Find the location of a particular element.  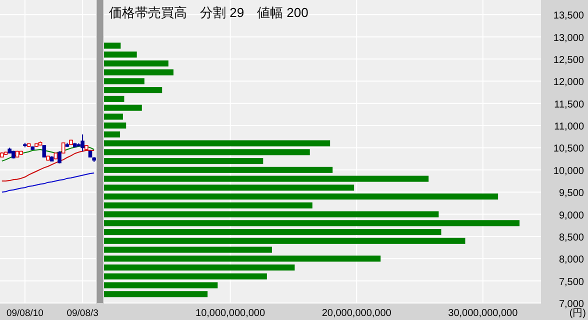

x-tick-label: 30,000,000,000 is located at coordinates (483, 313).